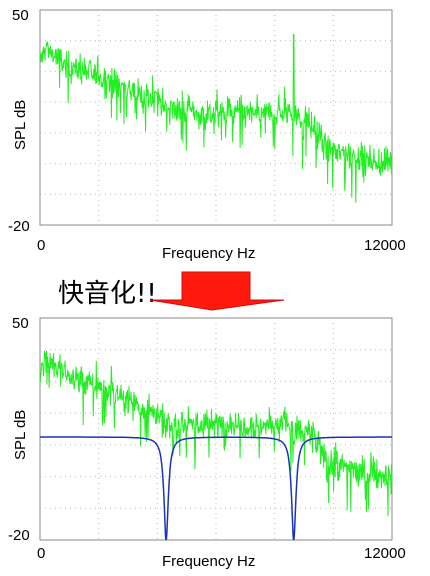 The width and height of the screenshot is (430, 576). What do you see at coordinates (208, 253) in the screenshot?
I see `top-x-axis-label: Frequency Hz` at bounding box center [208, 253].